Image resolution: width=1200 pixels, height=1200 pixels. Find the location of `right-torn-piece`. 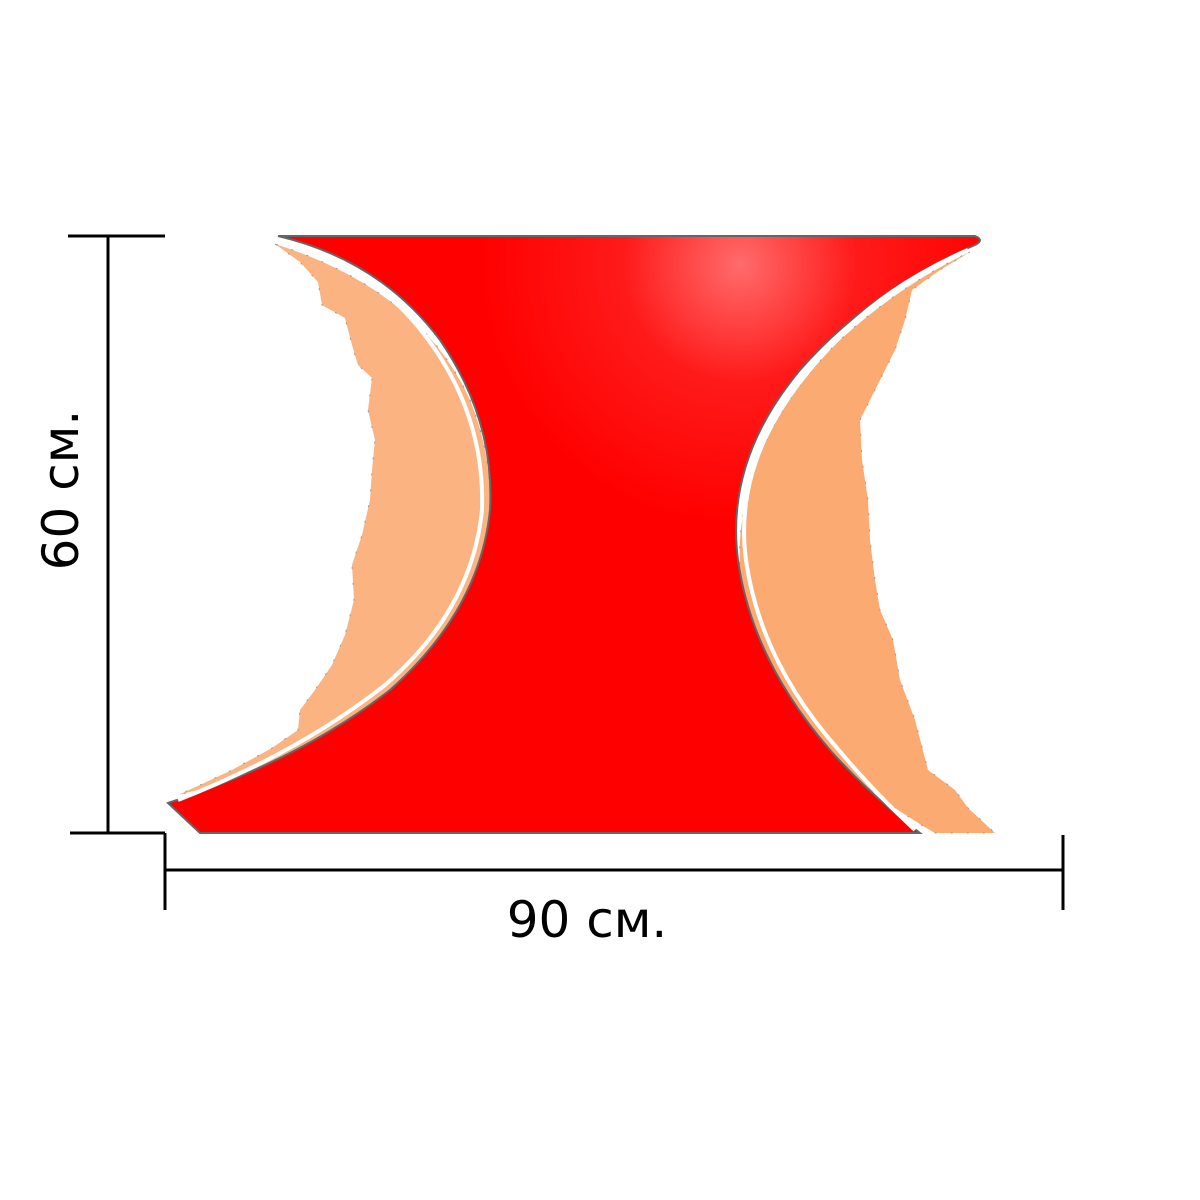

right-torn-piece is located at coordinates (868, 542).